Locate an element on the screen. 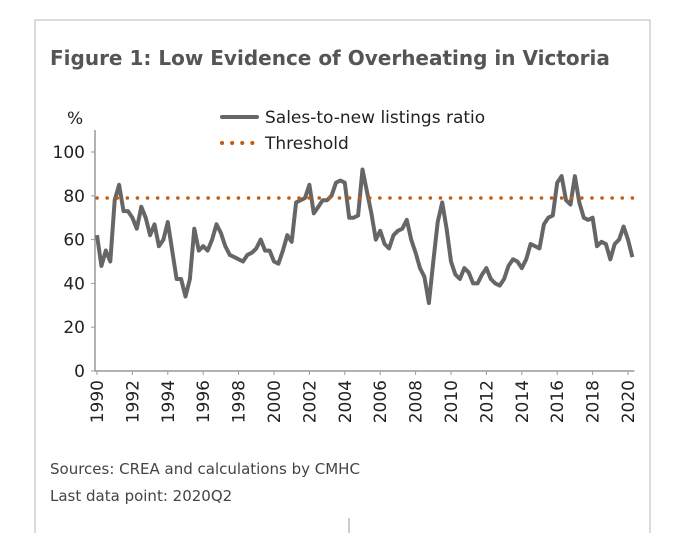  y-tick-label: 0 is located at coordinates (79, 372).